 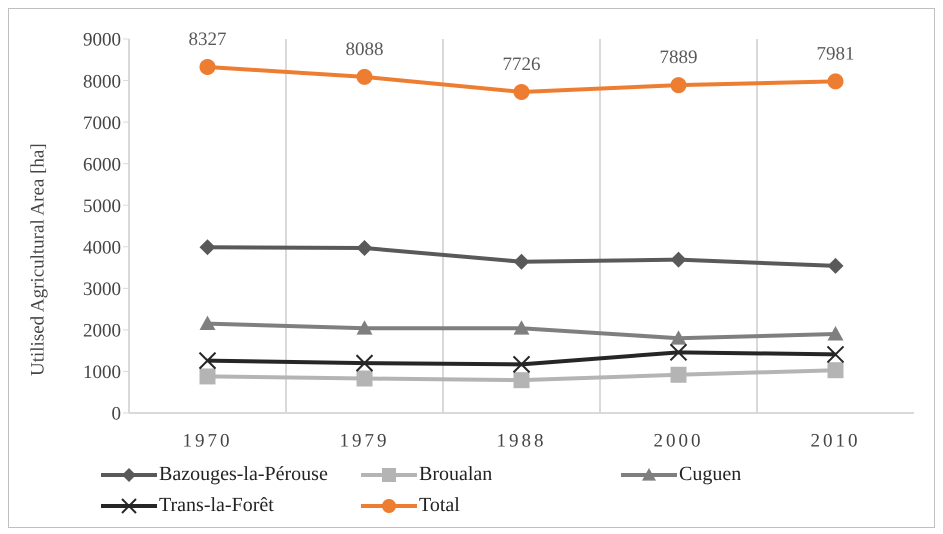 What do you see at coordinates (679, 441) in the screenshot?
I see `x-tick-label: 2000` at bounding box center [679, 441].